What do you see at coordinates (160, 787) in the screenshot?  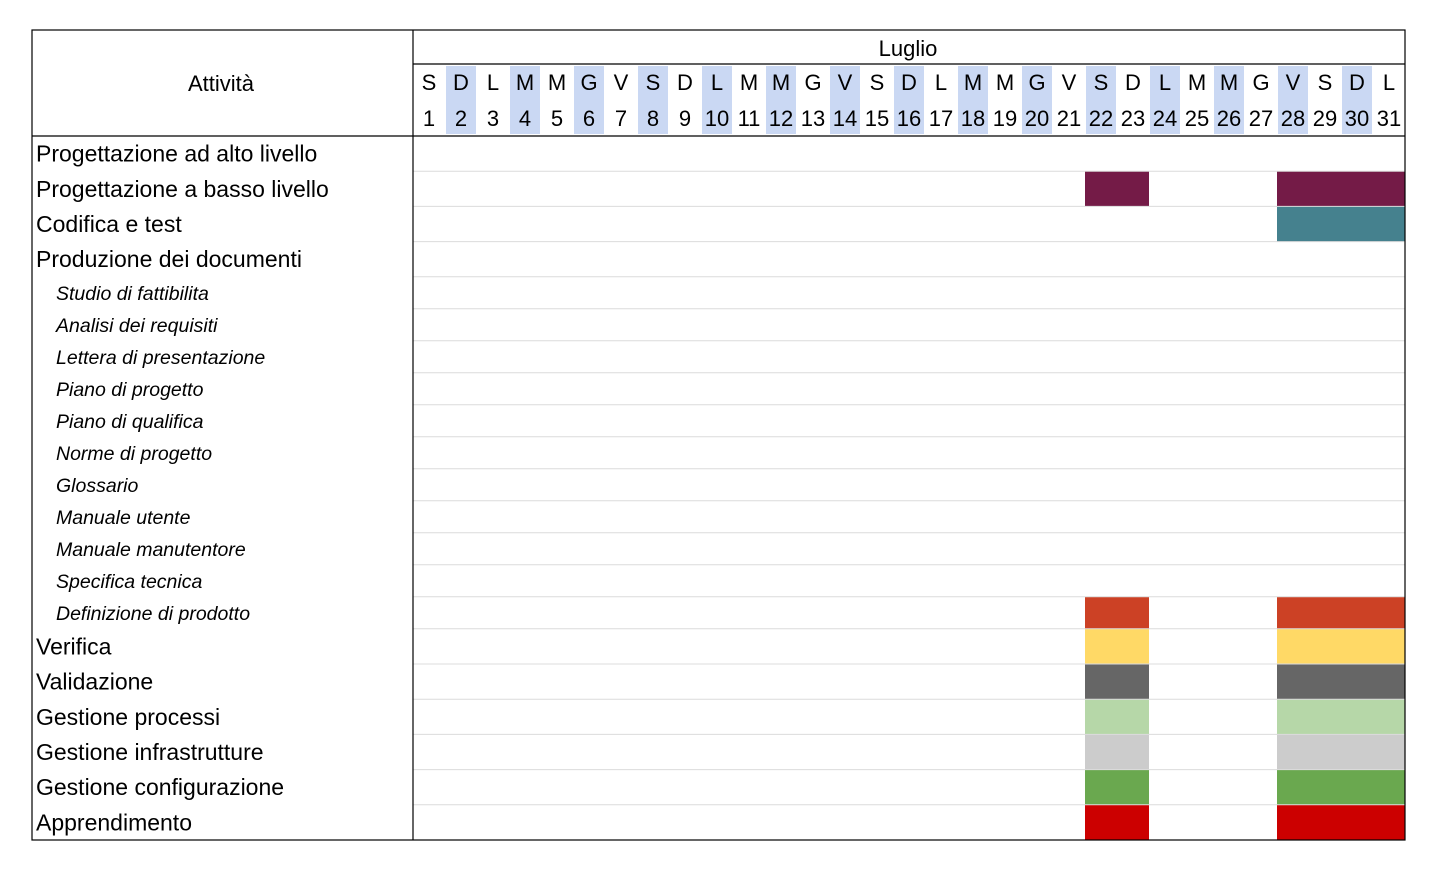 I see `activity-label: Gestione configurazione` at bounding box center [160, 787].